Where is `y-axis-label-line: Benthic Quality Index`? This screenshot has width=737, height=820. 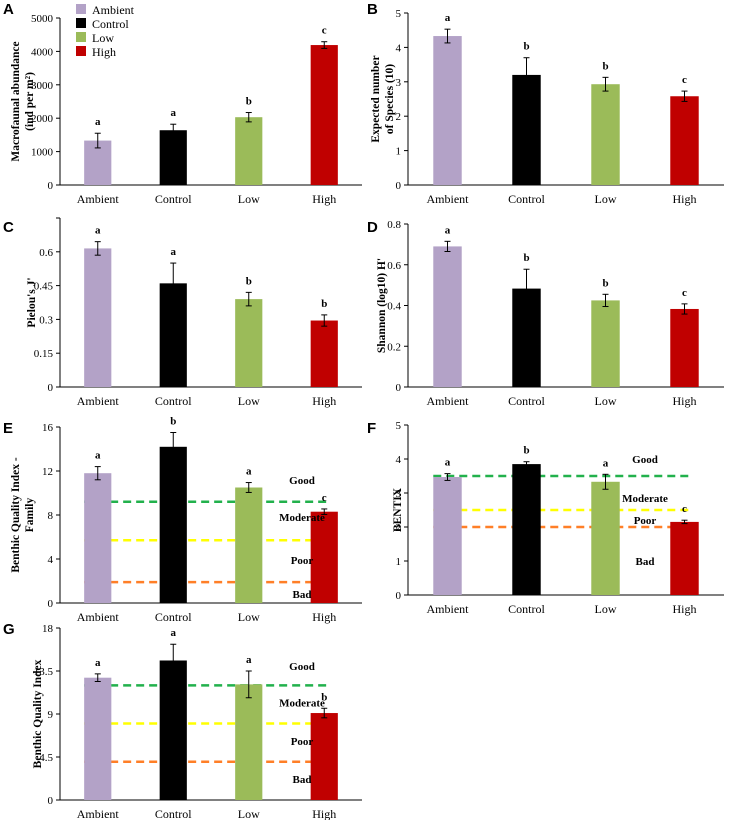 y-axis-label-line: Benthic Quality Index is located at coordinates (38, 713).